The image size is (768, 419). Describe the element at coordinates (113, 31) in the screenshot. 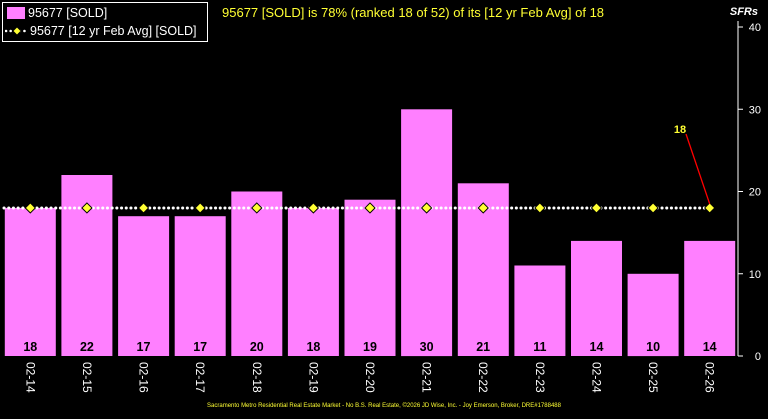

I see `legend-avg-label: 95677 [12 yr Feb Avg] [SOLD]` at that location.